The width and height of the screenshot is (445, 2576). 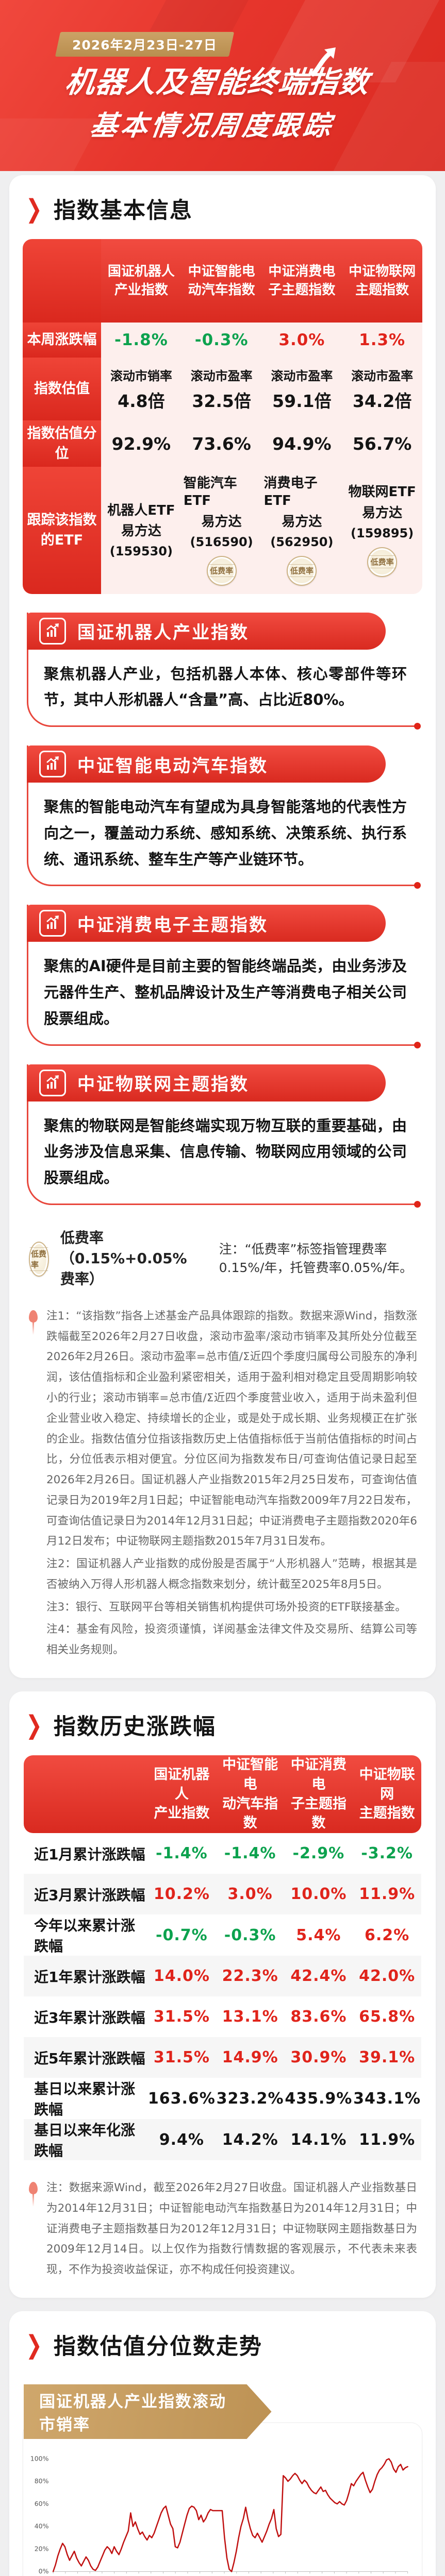 I want to click on history-value: 14.0%, so click(x=181, y=1976).